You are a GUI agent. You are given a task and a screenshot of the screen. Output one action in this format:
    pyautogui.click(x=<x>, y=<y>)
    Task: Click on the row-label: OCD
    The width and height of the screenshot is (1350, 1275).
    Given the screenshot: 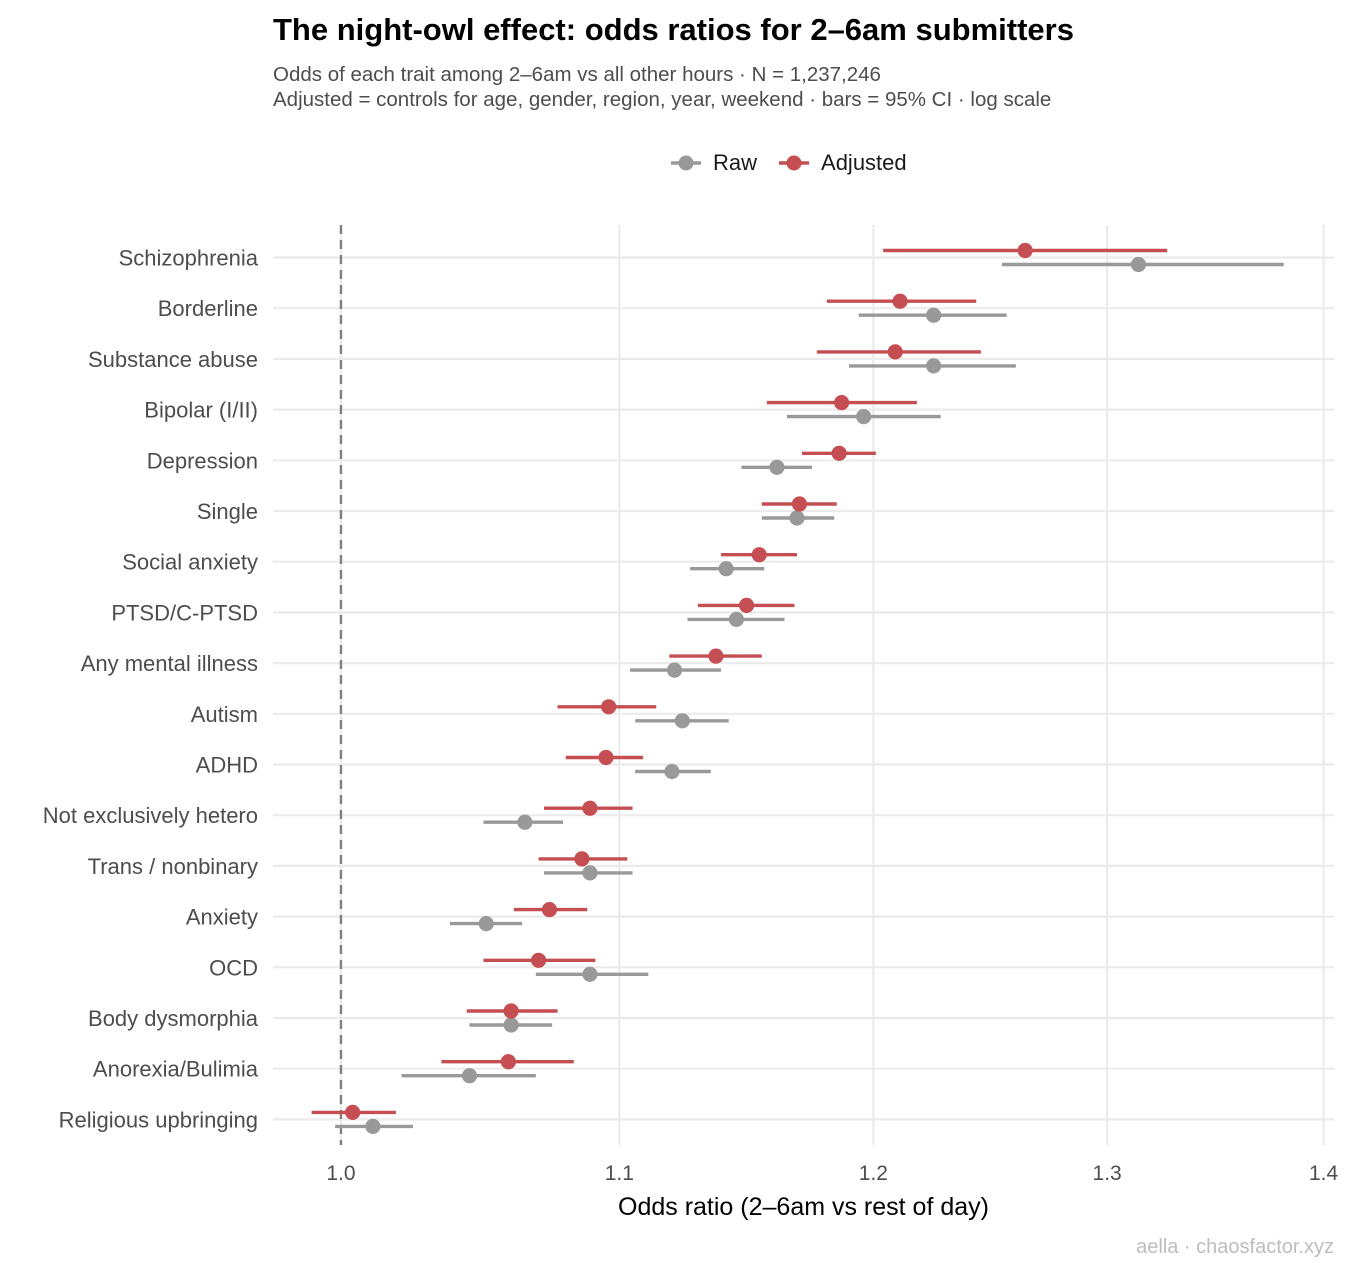 What is the action you would take?
    pyautogui.click(x=233, y=967)
    